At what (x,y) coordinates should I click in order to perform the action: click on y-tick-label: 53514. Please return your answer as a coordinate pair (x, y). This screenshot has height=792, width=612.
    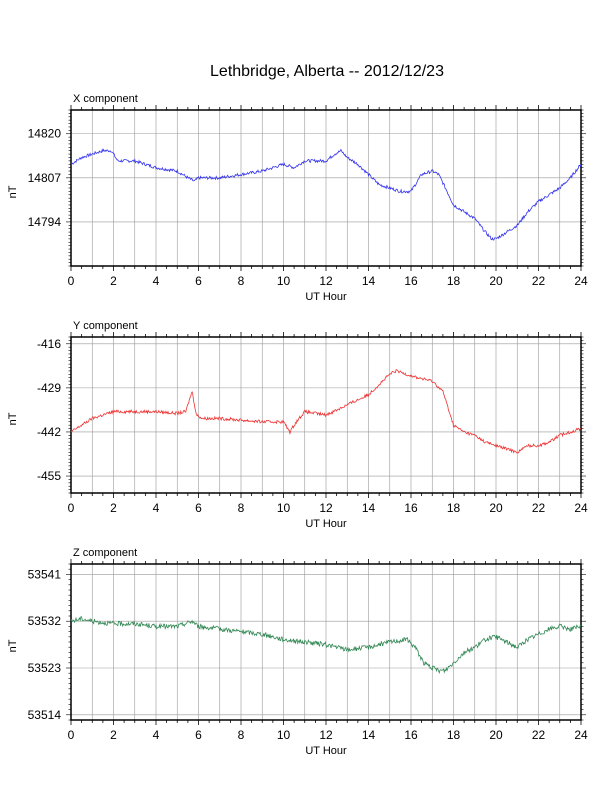
    Looking at the image, I should click on (45, 715).